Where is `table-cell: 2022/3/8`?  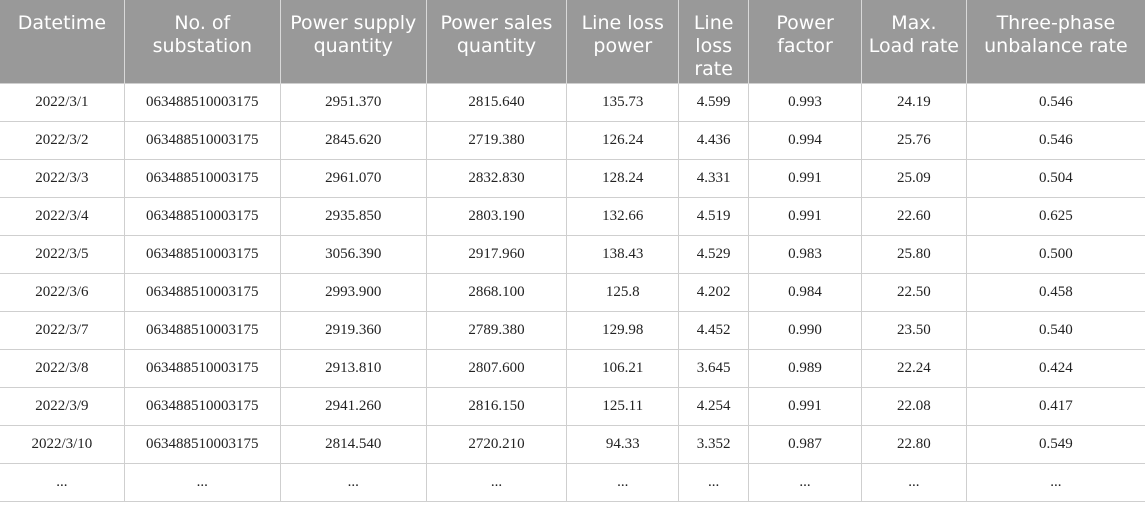 table-cell: 2022/3/8 is located at coordinates (62, 368).